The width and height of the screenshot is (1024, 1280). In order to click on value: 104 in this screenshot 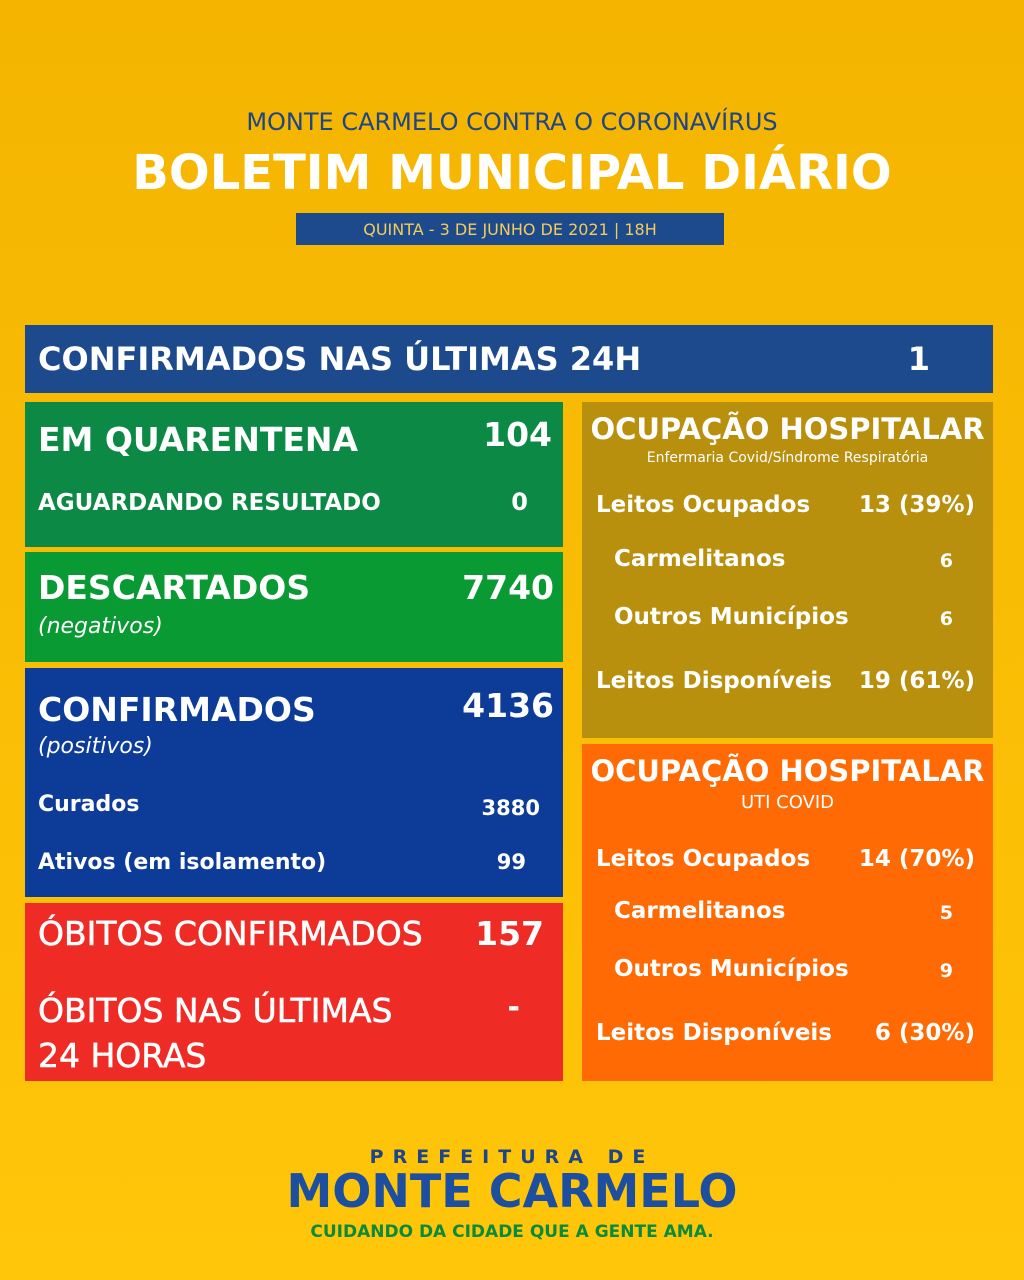, I will do `click(517, 434)`.